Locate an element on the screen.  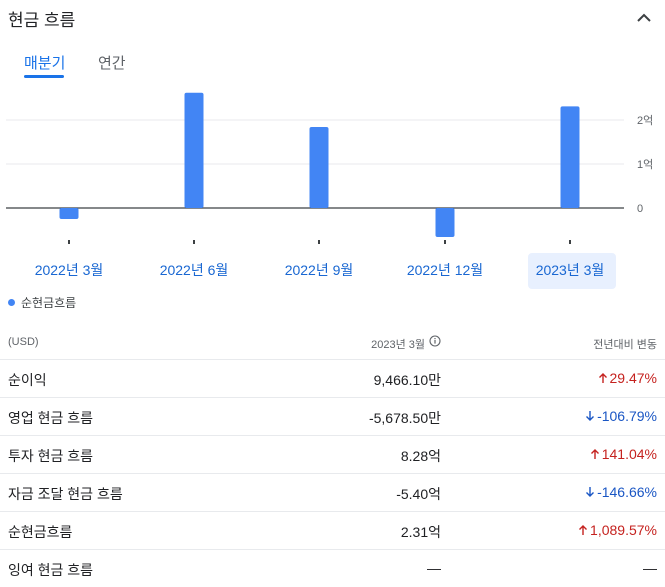
row-change-value: 141.04% is located at coordinates (629, 454).